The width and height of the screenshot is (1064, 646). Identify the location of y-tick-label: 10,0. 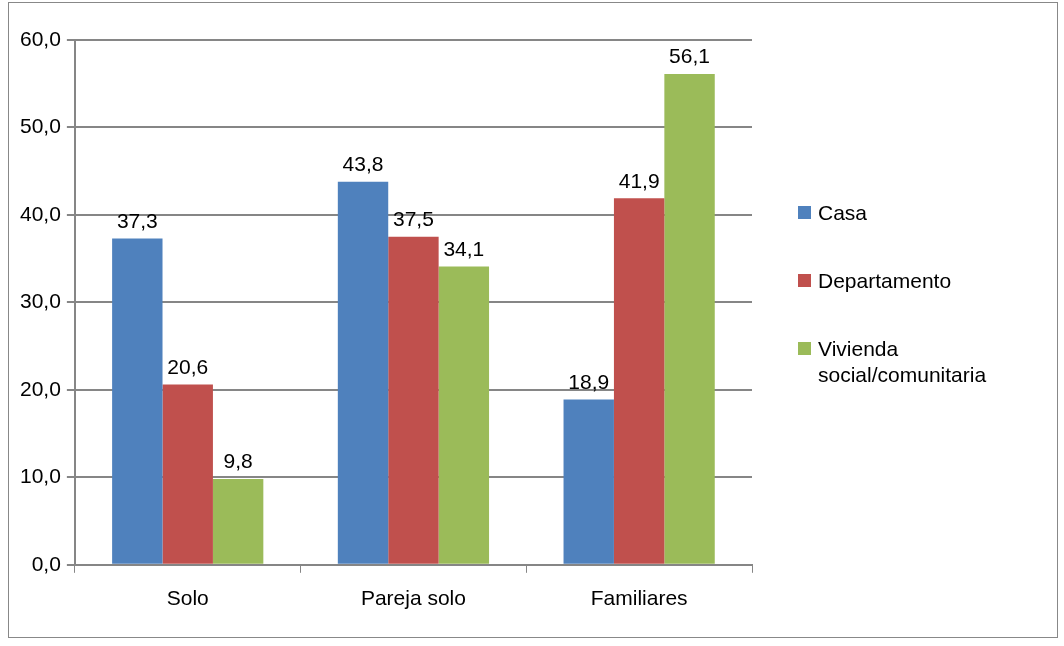
(40, 476).